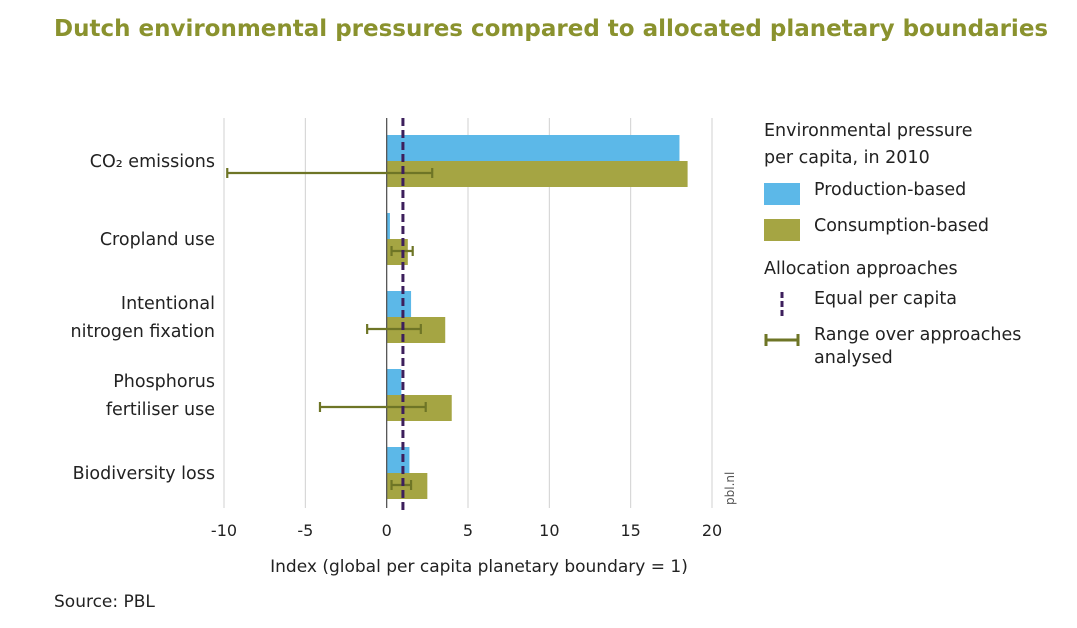  Describe the element at coordinates (853, 358) in the screenshot. I see `legend-label-range-line2: analysed` at that location.